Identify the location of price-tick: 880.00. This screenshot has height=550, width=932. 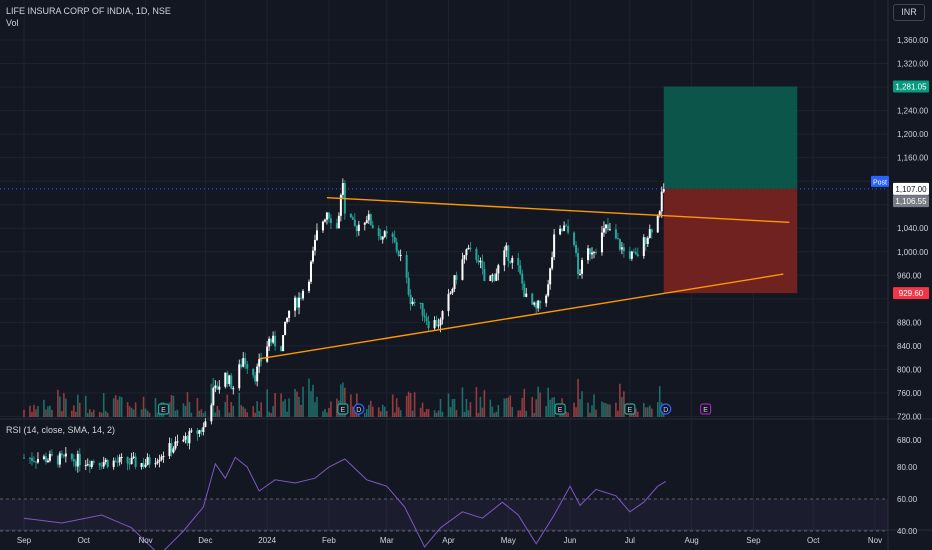
(909, 322).